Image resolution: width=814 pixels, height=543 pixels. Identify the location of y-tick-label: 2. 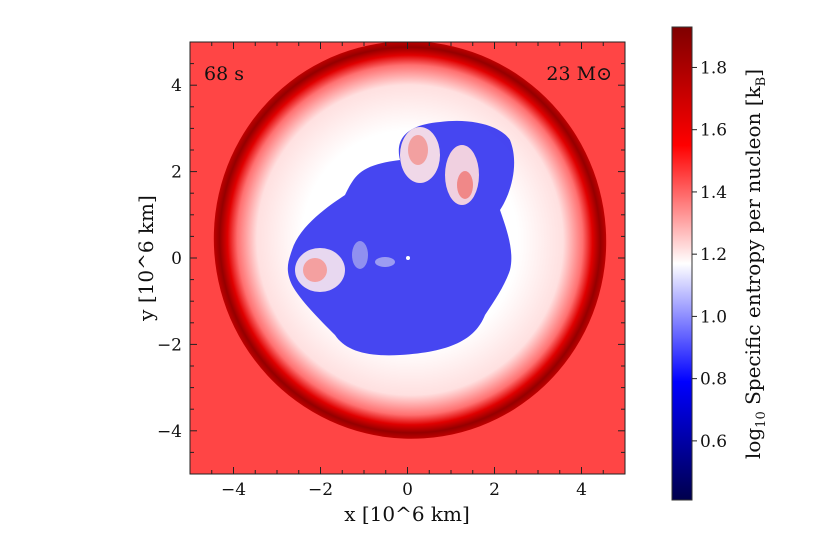
(176, 173).